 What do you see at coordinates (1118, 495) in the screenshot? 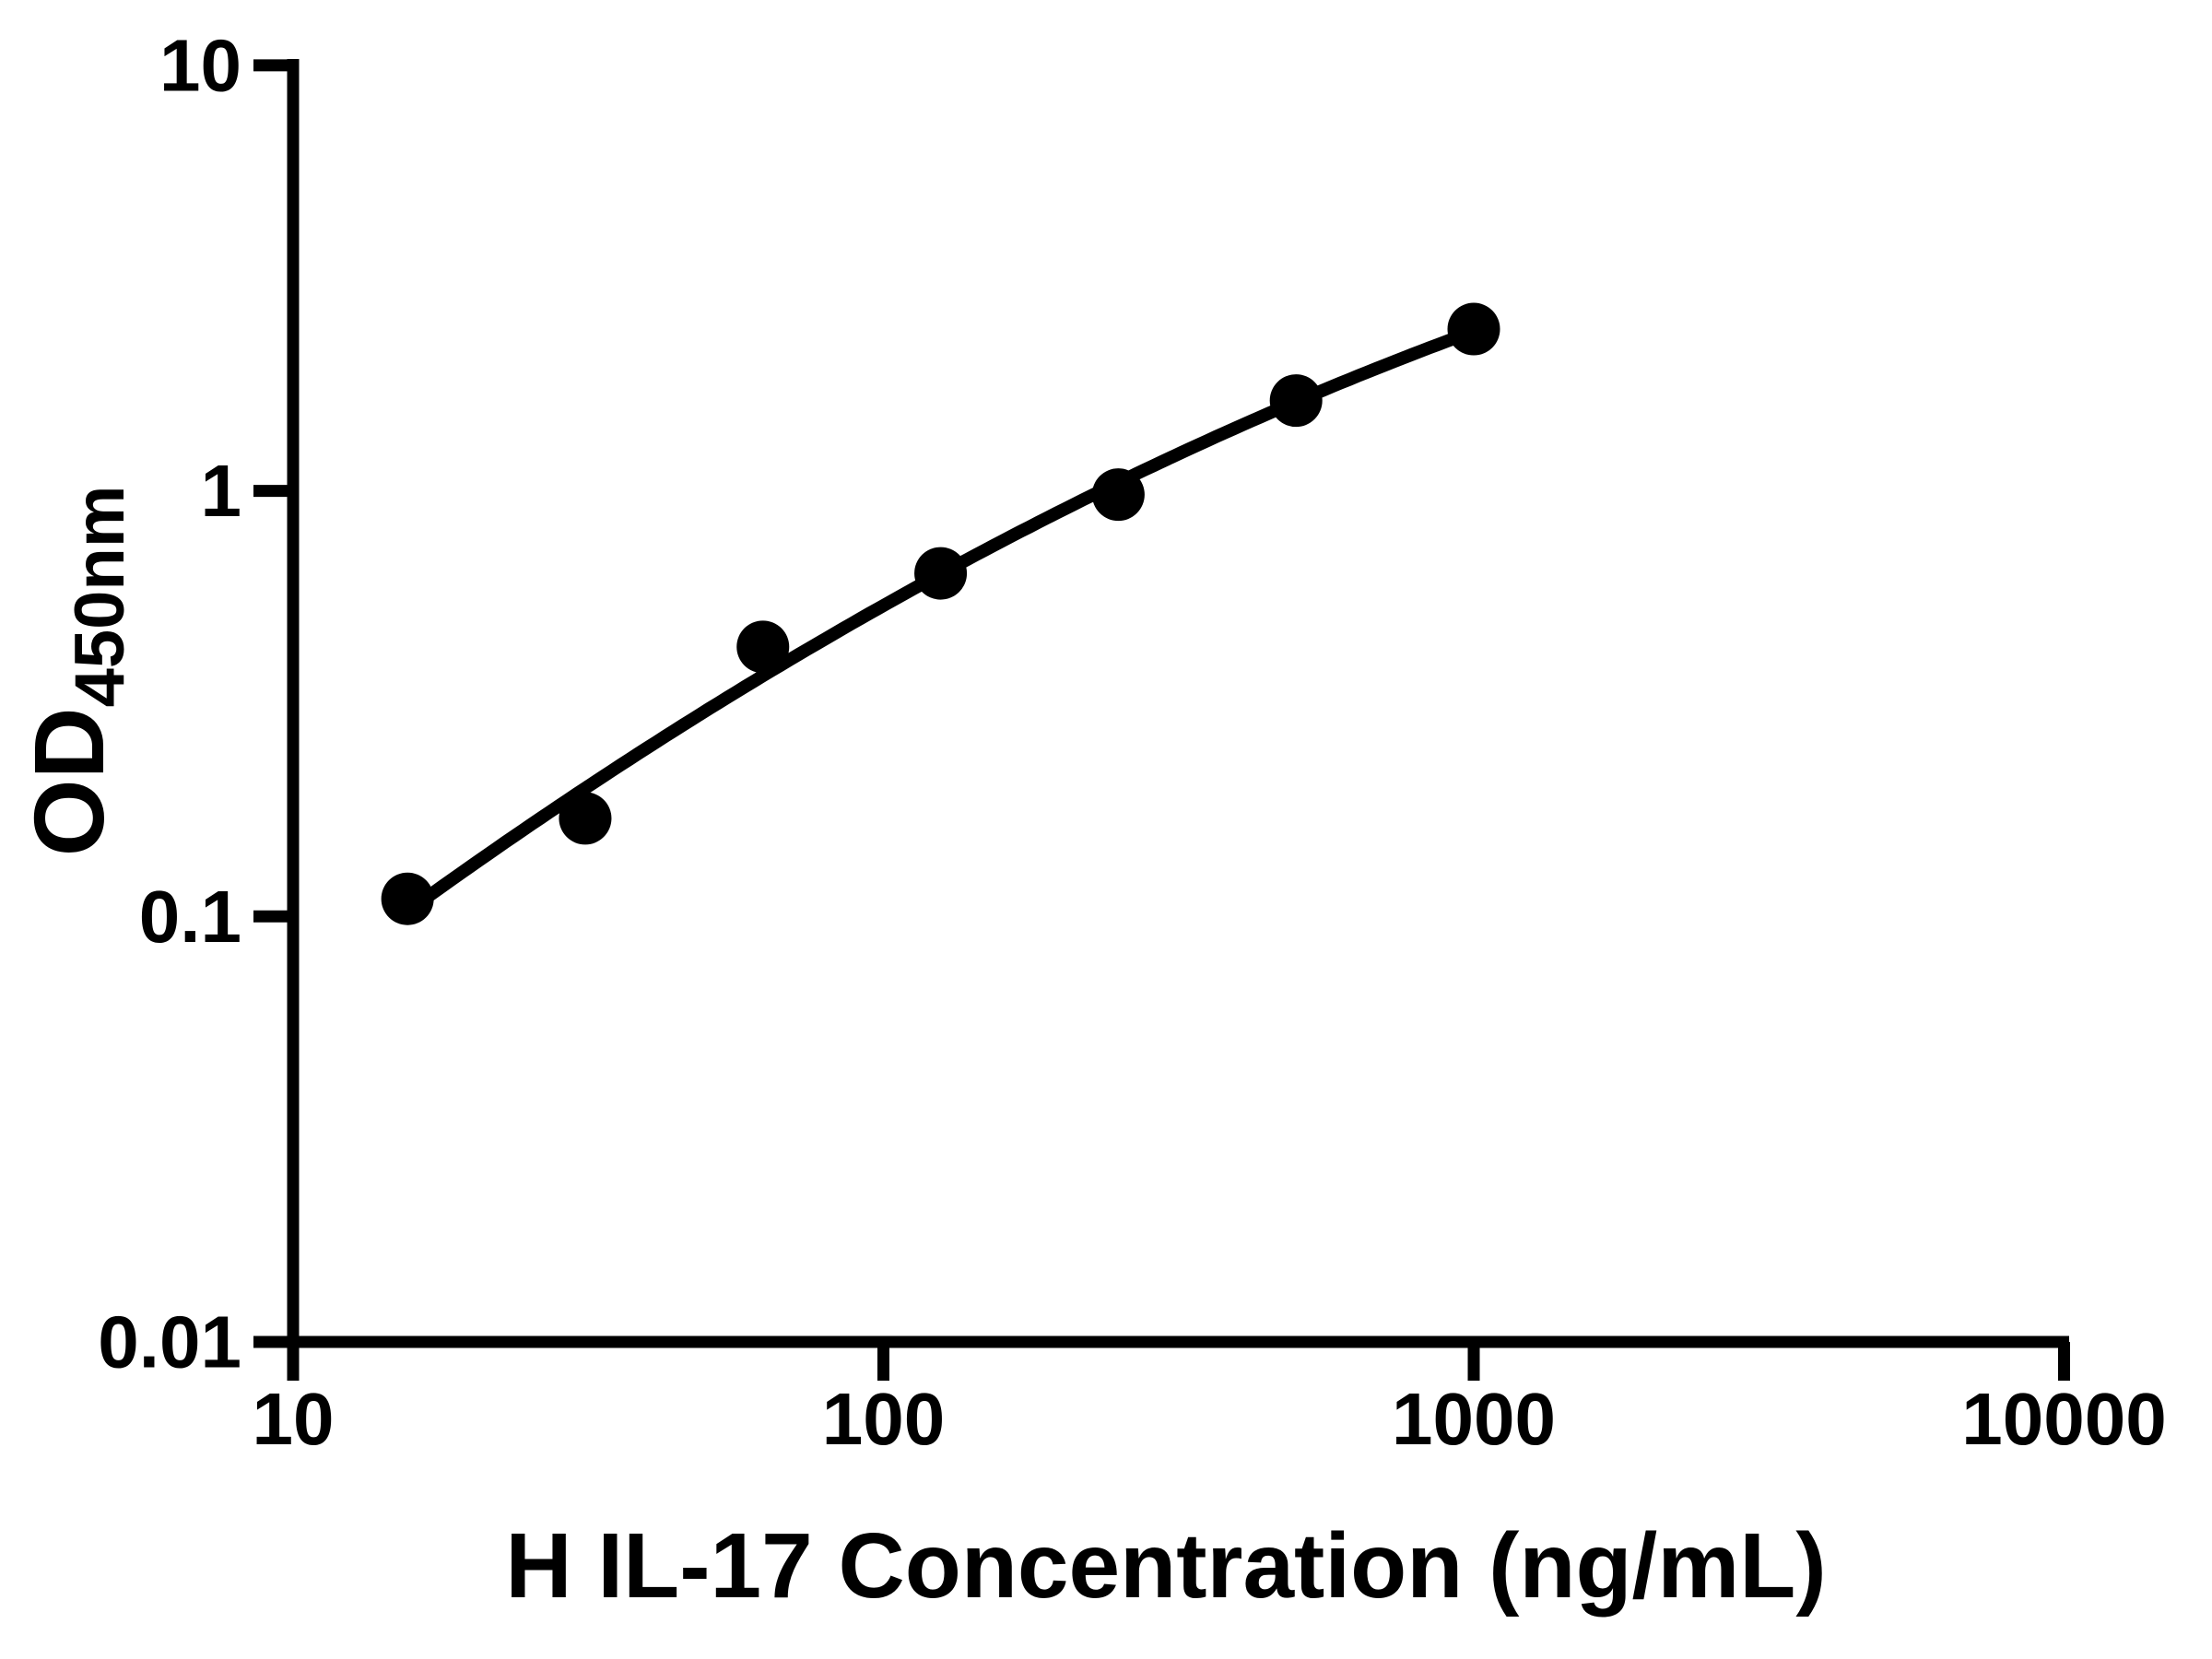
I see `data-point-250ng-ml` at bounding box center [1118, 495].